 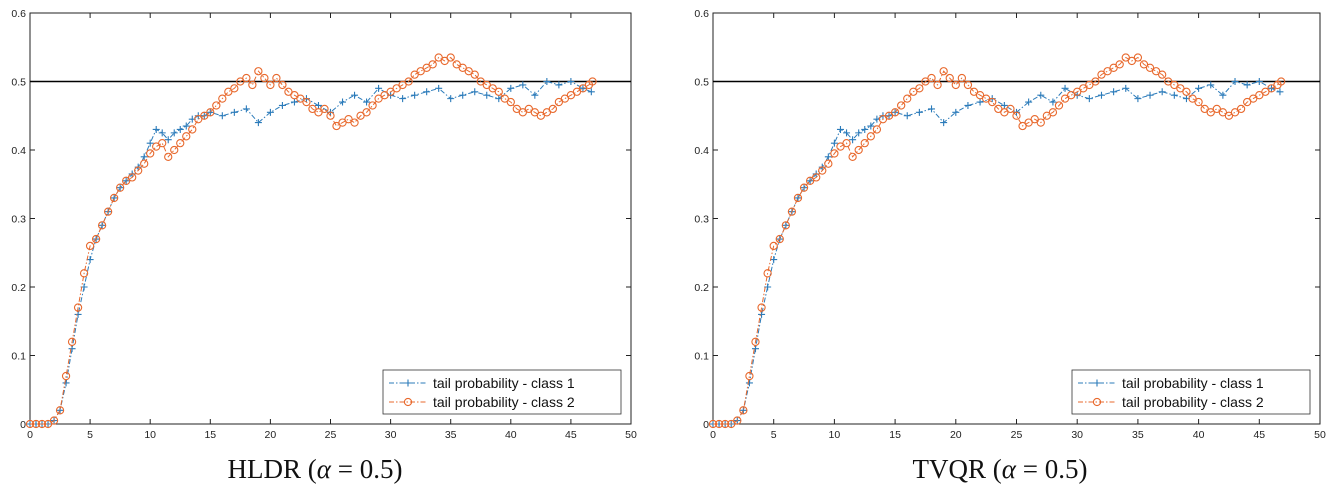 I want to click on x-tick-label: 15, so click(x=210, y=435).